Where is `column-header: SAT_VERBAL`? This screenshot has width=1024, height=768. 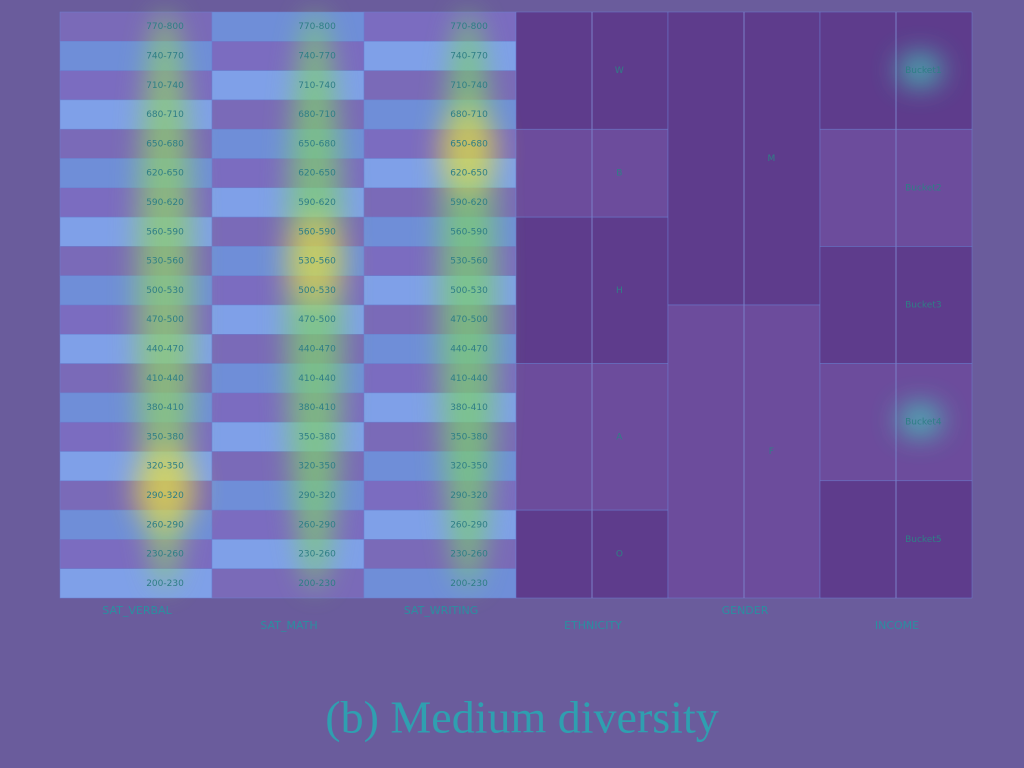 column-header: SAT_VERBAL is located at coordinates (137, 610).